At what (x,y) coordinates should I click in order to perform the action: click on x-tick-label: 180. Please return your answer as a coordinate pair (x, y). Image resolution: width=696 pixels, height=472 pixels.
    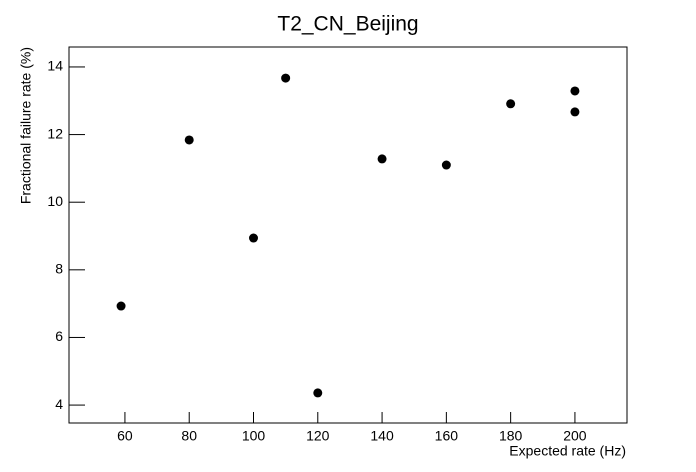
    Looking at the image, I should click on (511, 436).